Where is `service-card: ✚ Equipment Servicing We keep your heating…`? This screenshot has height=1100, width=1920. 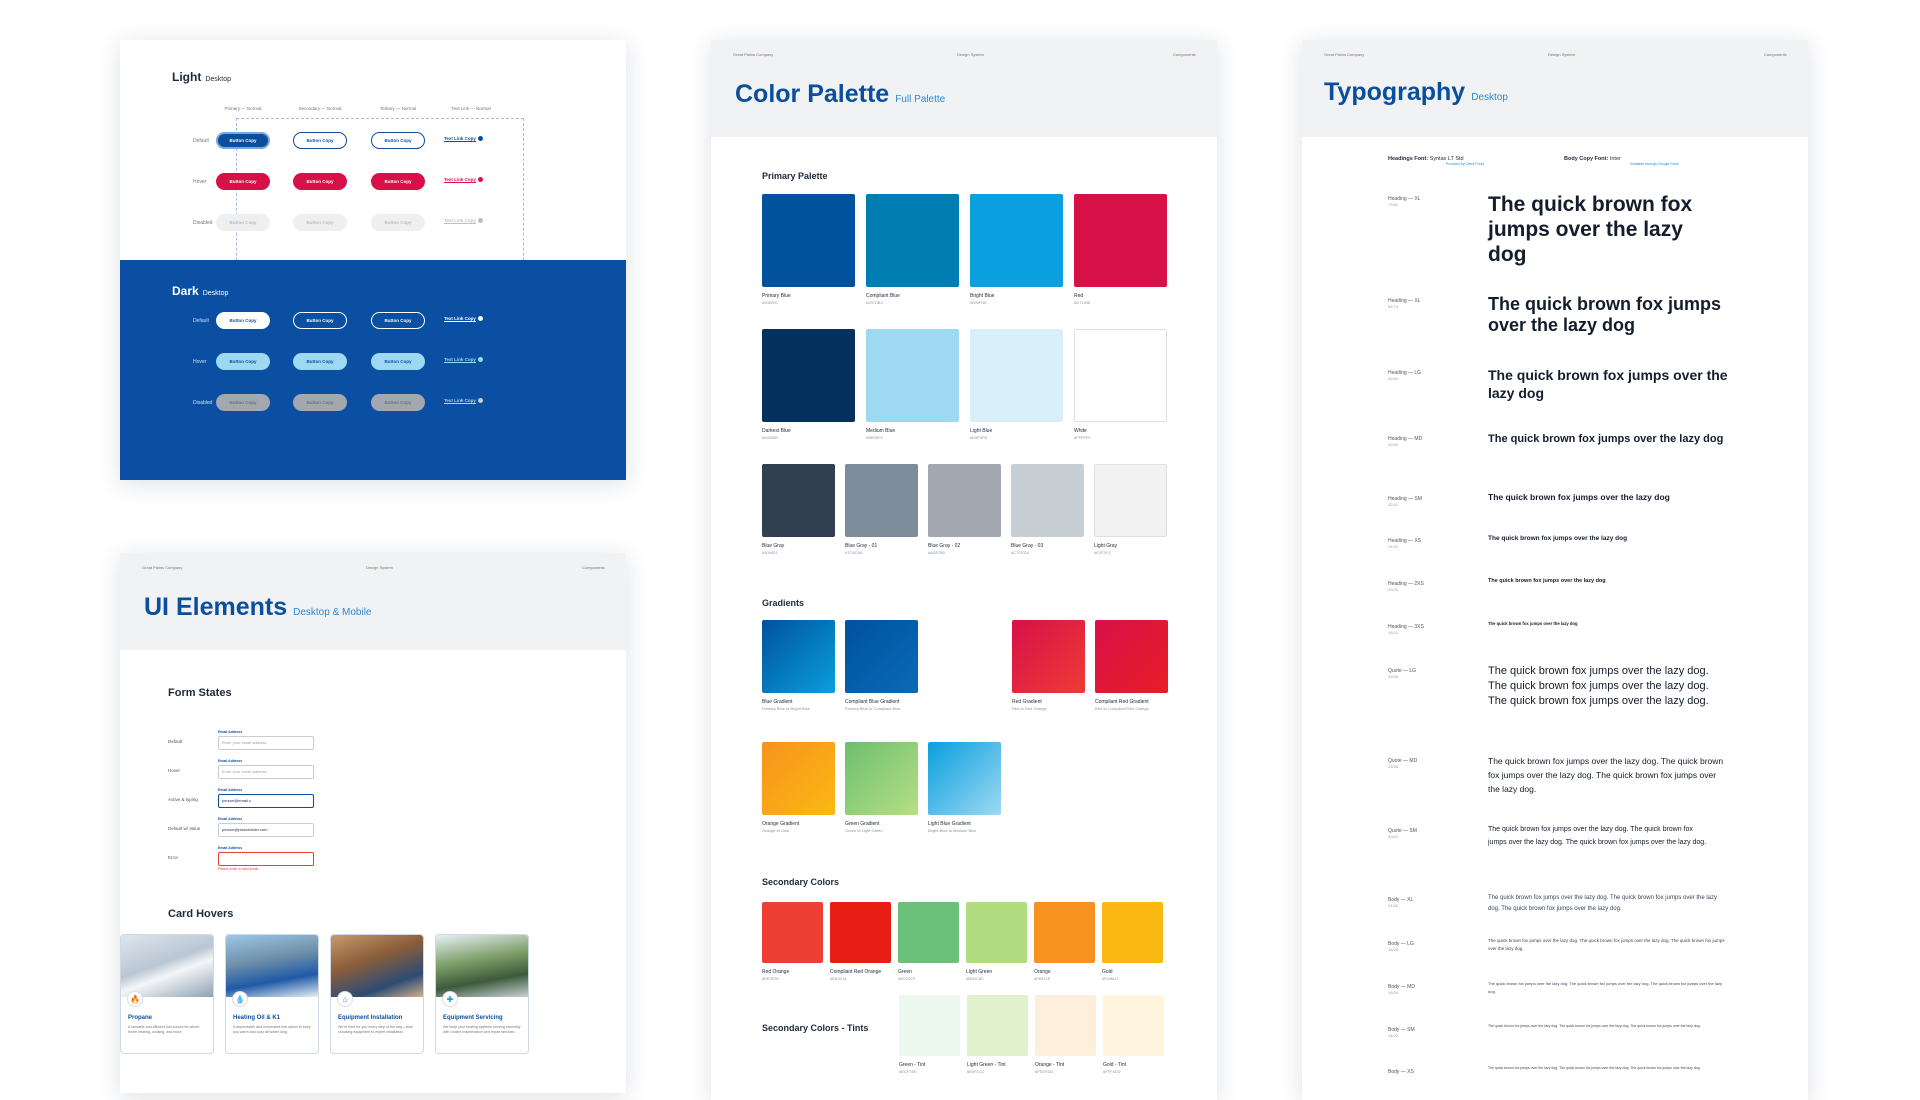
service-card: ✚ Equipment Servicing We keep your heating… is located at coordinates (482, 994).